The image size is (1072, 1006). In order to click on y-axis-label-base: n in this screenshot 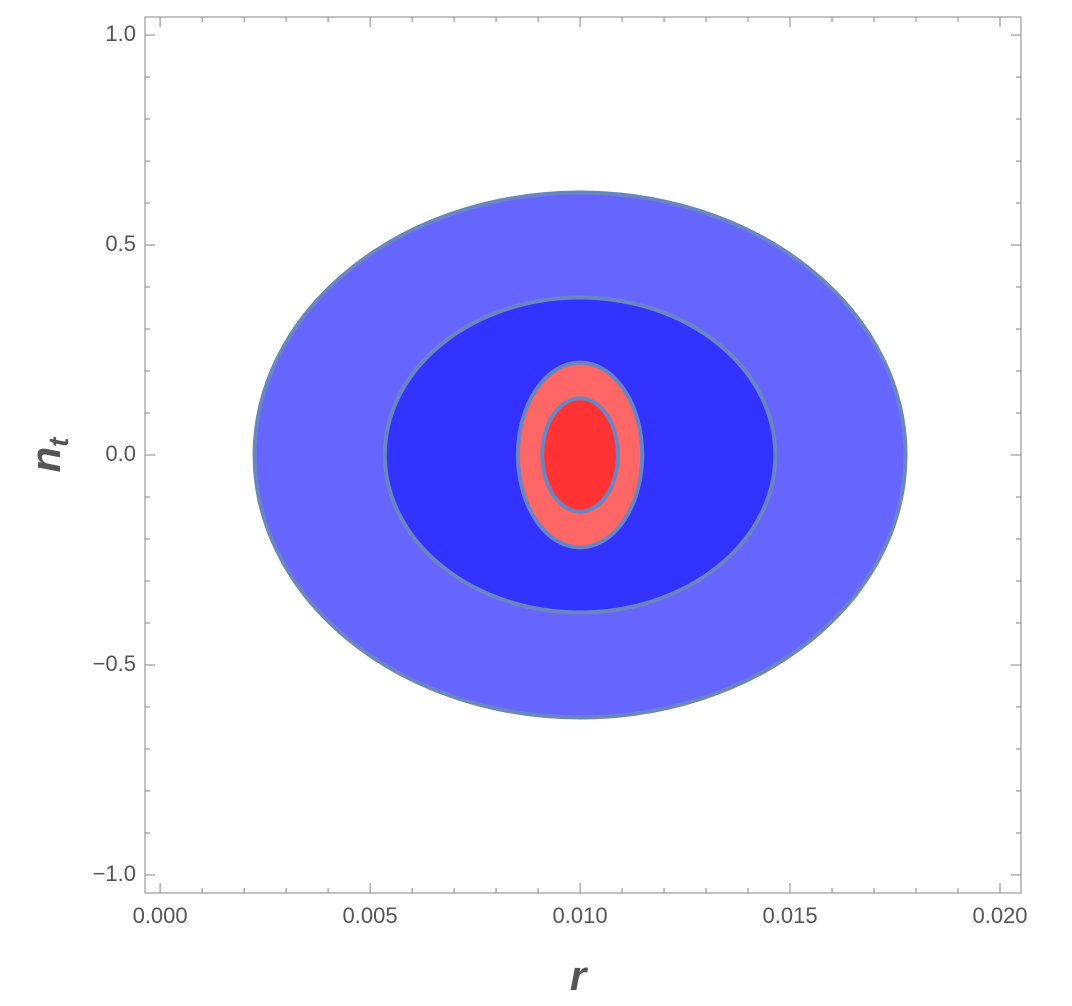, I will do `click(45, 460)`.